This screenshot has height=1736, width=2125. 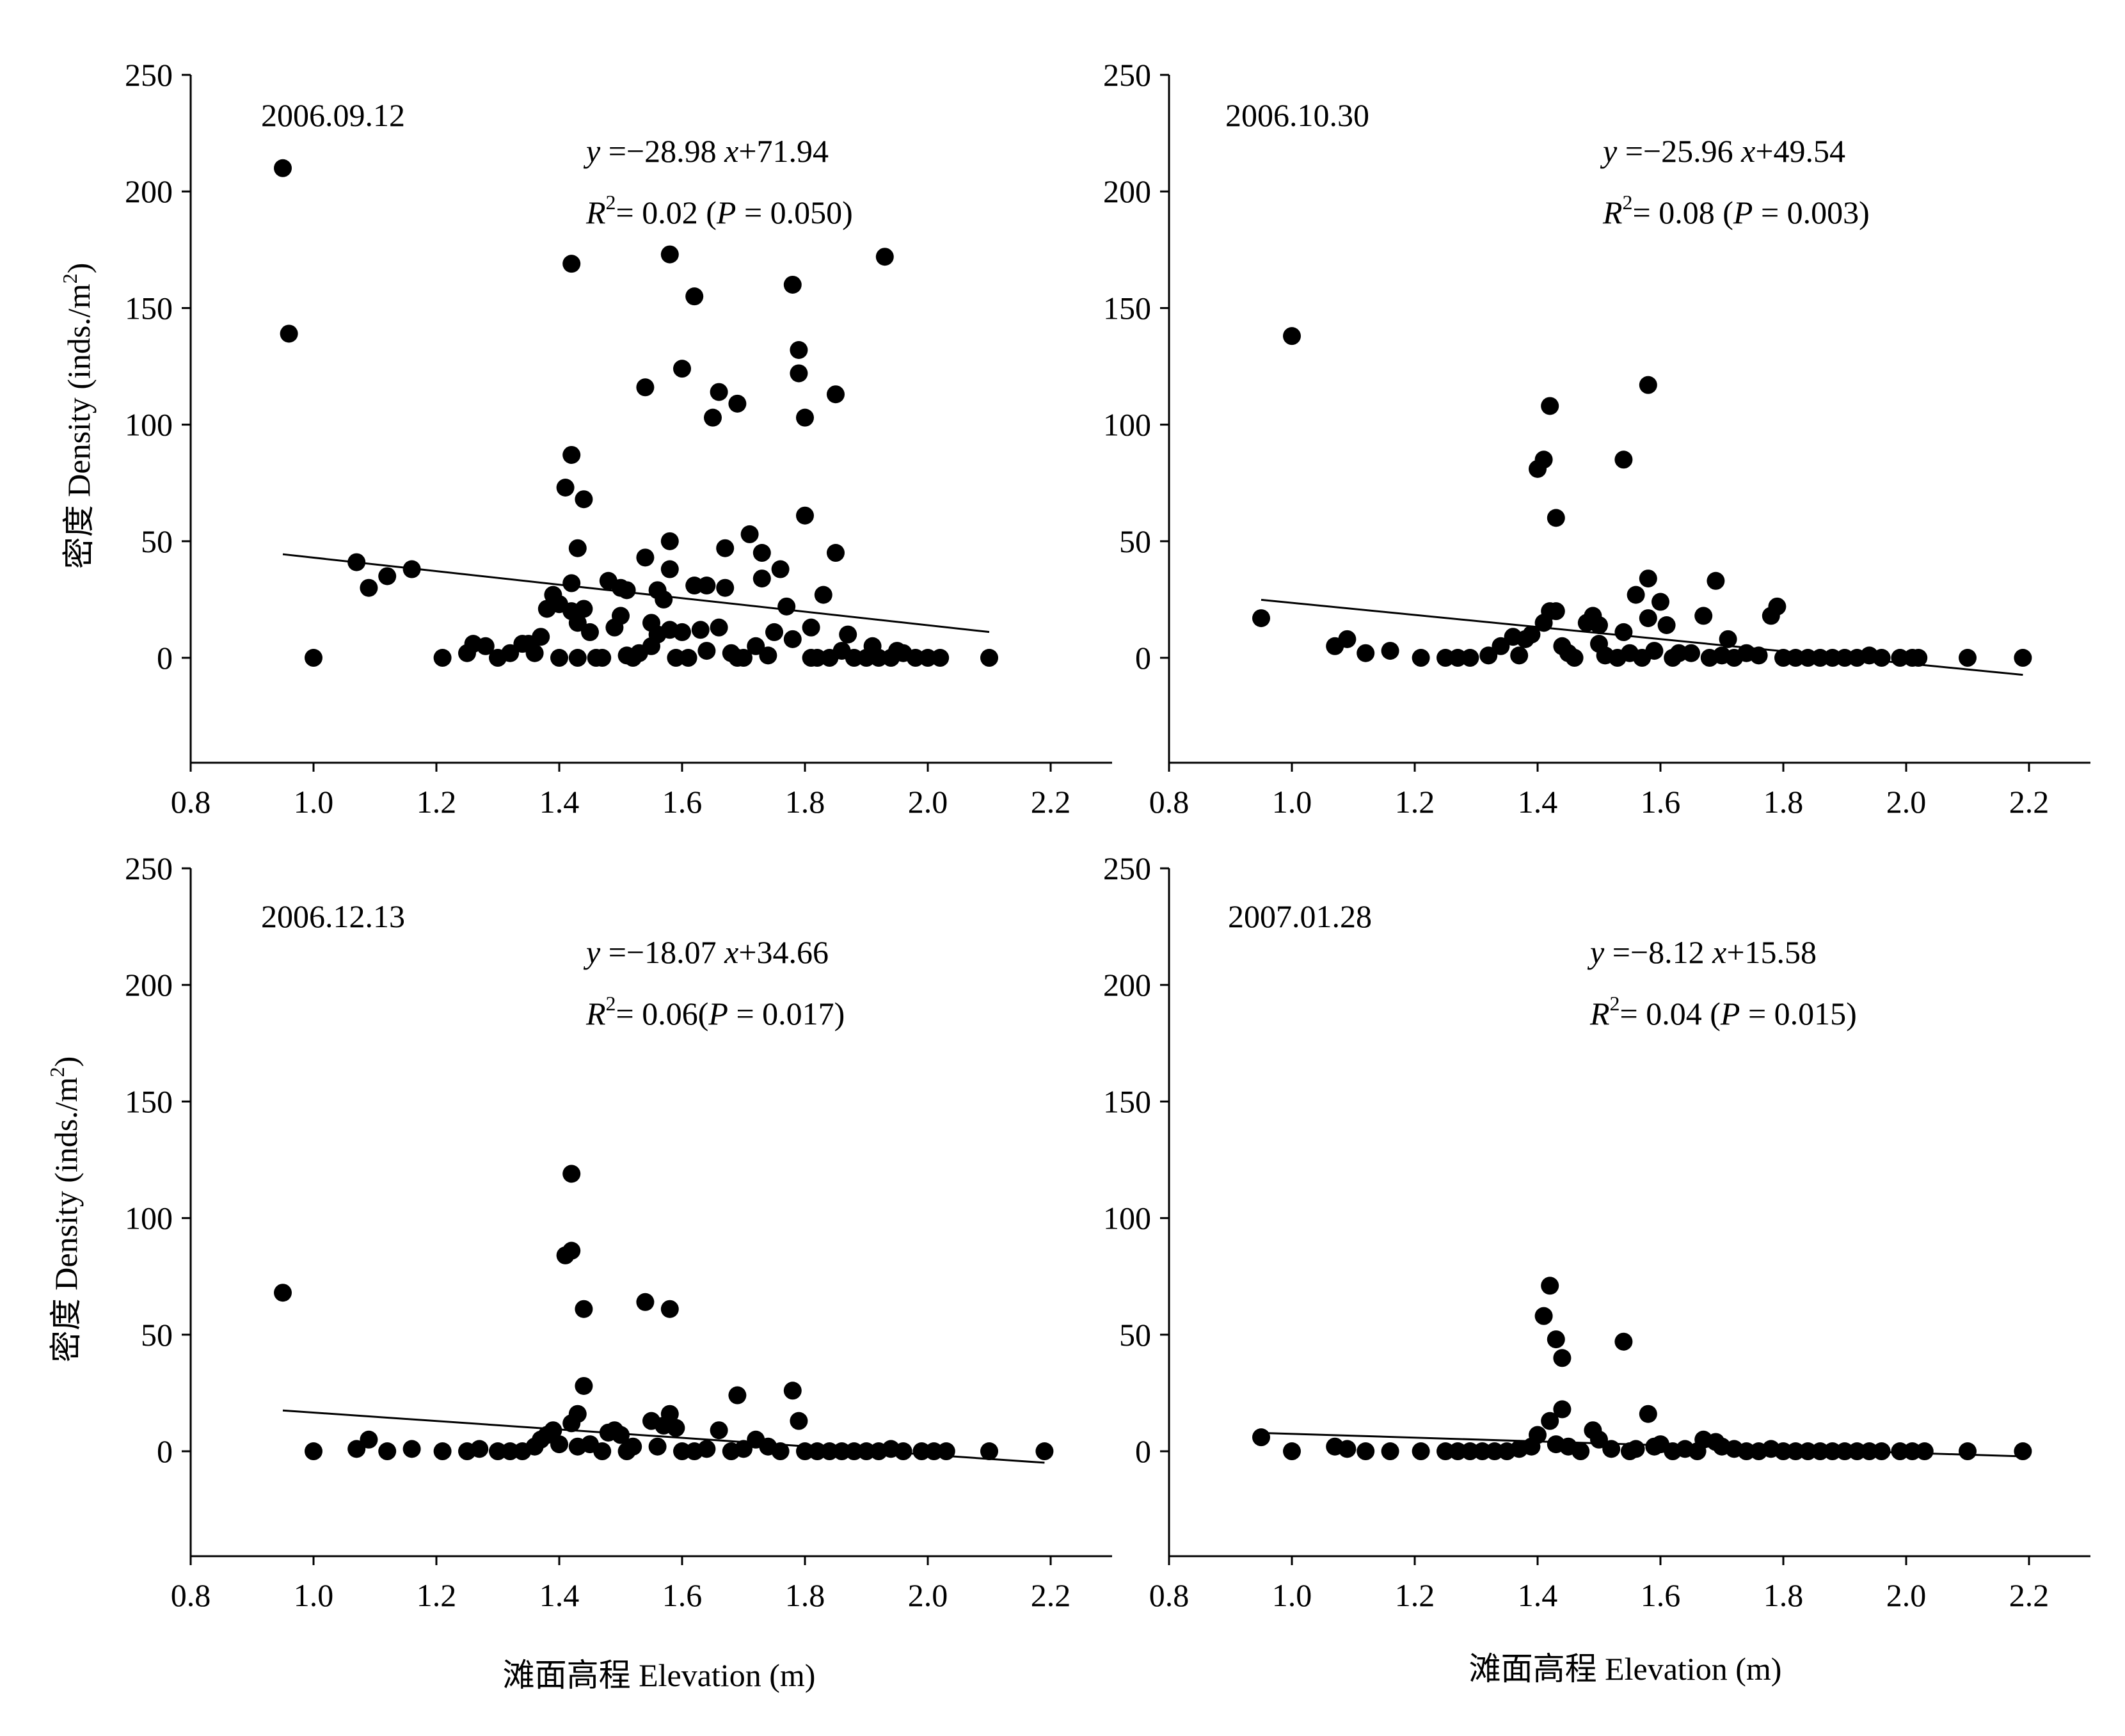 What do you see at coordinates (77, 416) in the screenshot?
I see `y-axis-title-top: 密度 Density (inds./m2)` at bounding box center [77, 416].